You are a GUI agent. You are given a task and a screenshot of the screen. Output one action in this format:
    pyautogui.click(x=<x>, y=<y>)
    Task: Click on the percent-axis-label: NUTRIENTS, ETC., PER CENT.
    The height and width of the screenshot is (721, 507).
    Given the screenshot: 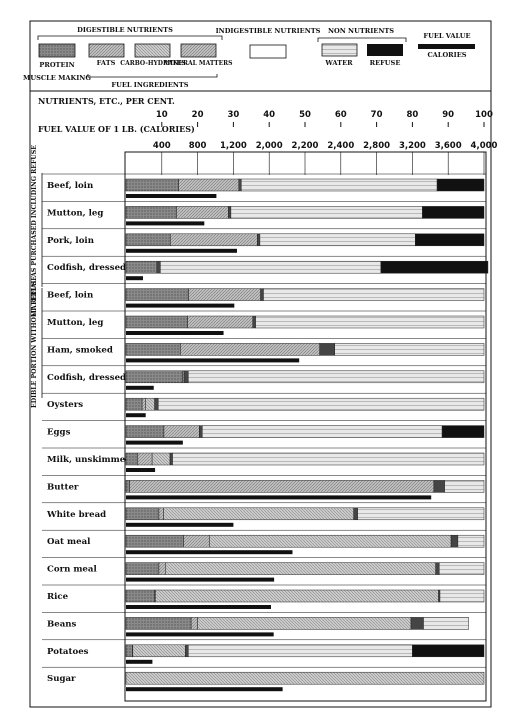 What is the action you would take?
    pyautogui.click(x=106, y=101)
    